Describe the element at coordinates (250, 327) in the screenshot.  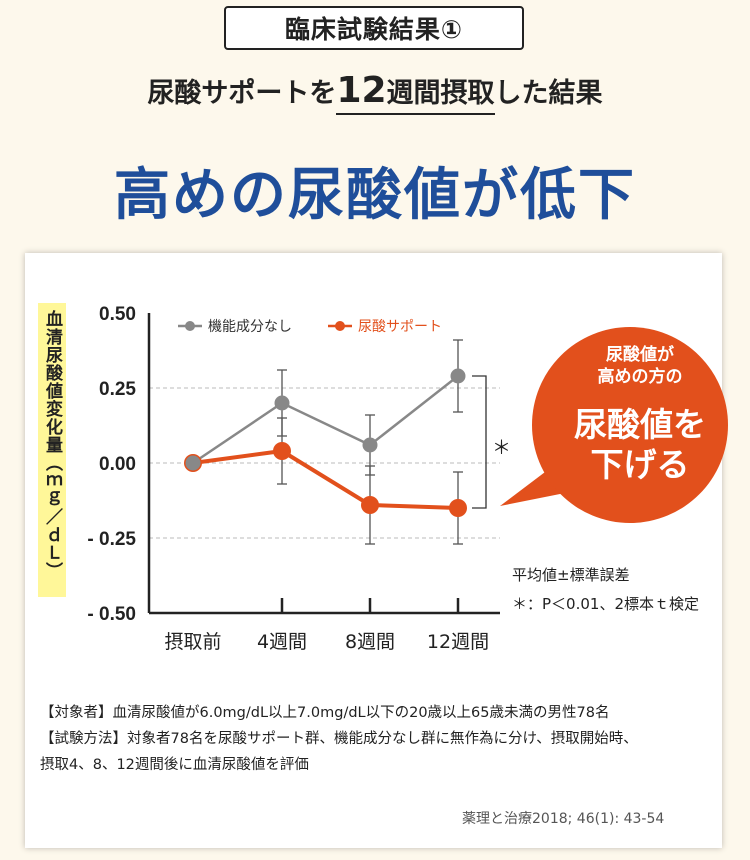
I see `legend-label: 機能成分なし` at that location.